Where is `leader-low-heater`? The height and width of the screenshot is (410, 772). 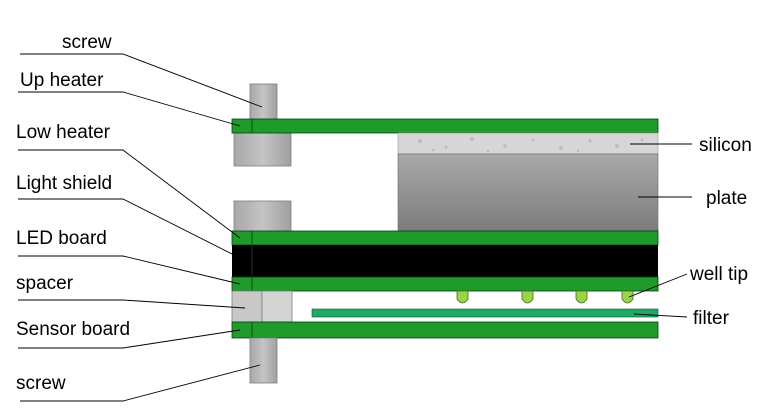 leader-low-heater is located at coordinates (129, 194).